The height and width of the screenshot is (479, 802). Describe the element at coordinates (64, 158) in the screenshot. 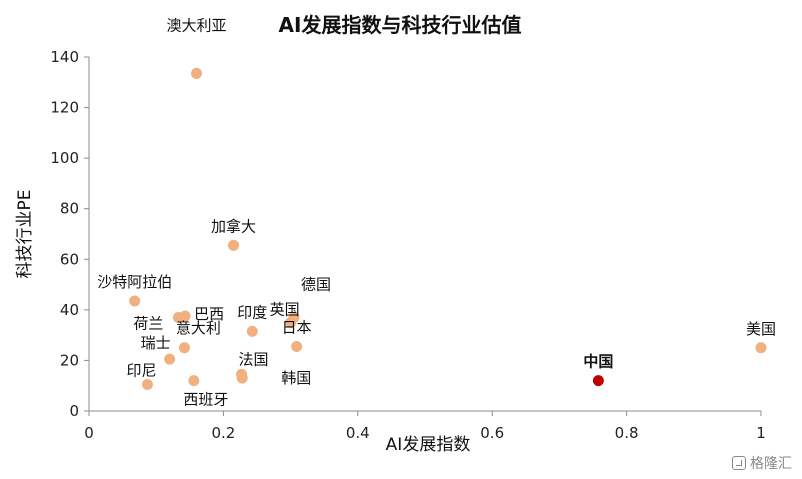

I see `y-tick-label: 100` at that location.